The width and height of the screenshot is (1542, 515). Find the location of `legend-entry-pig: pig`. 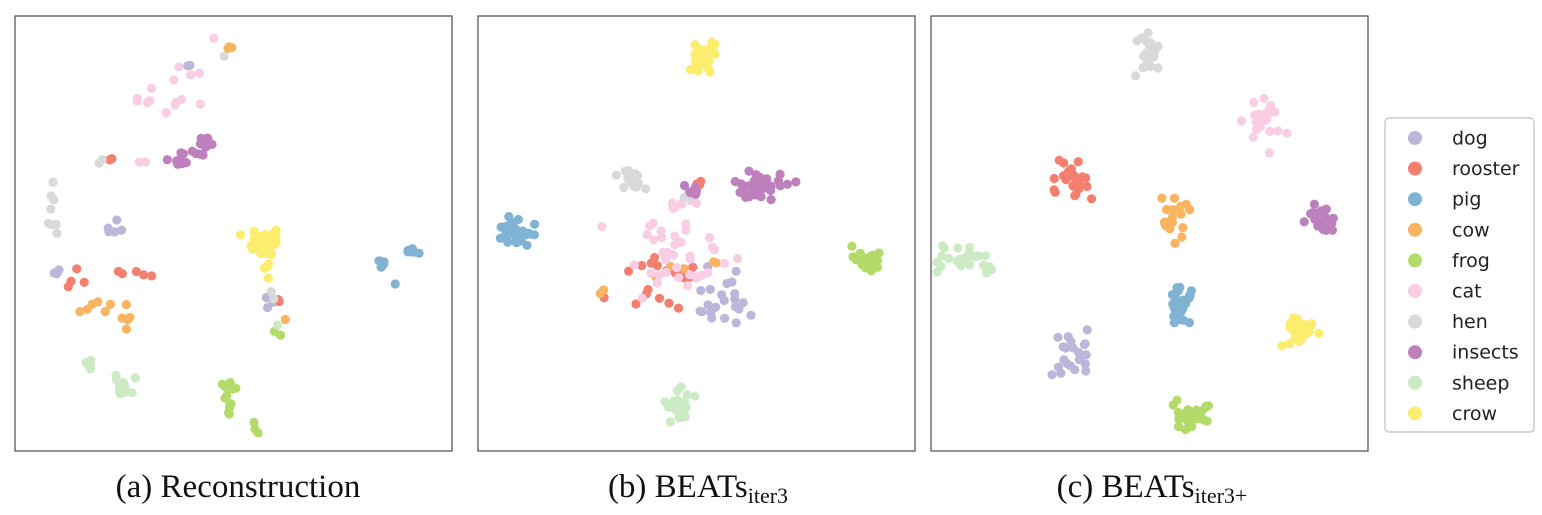

legend-entry-pig: pig is located at coordinates (1444, 200).